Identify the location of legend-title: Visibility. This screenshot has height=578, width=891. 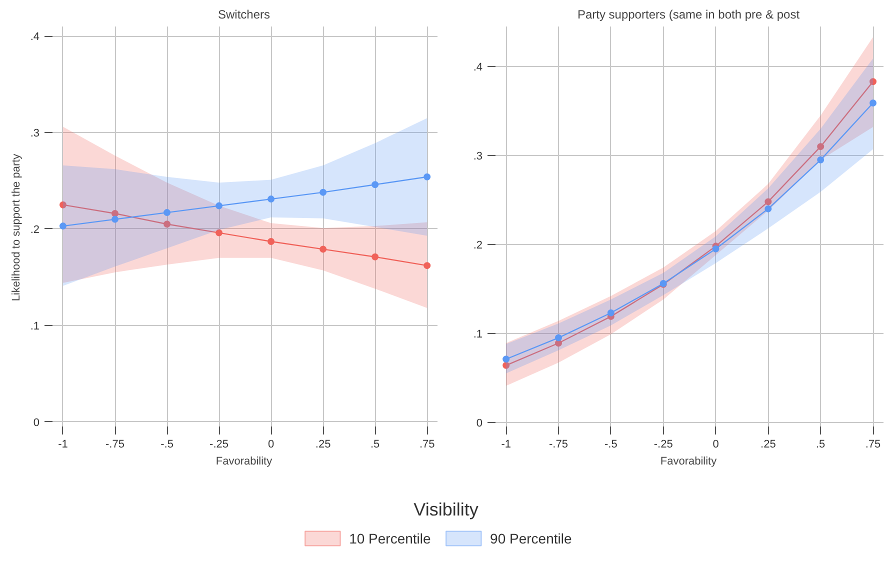
(446, 510).